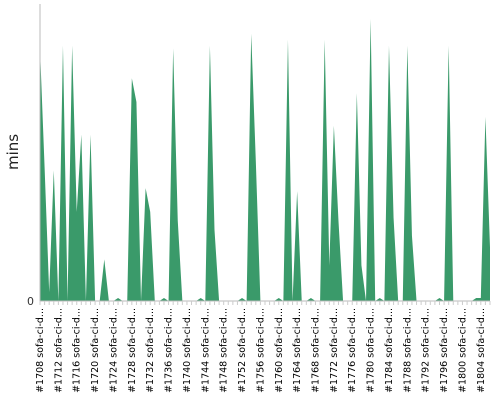 This screenshot has width=500, height=400. I want to click on y-tick-label: 0, so click(30, 301).